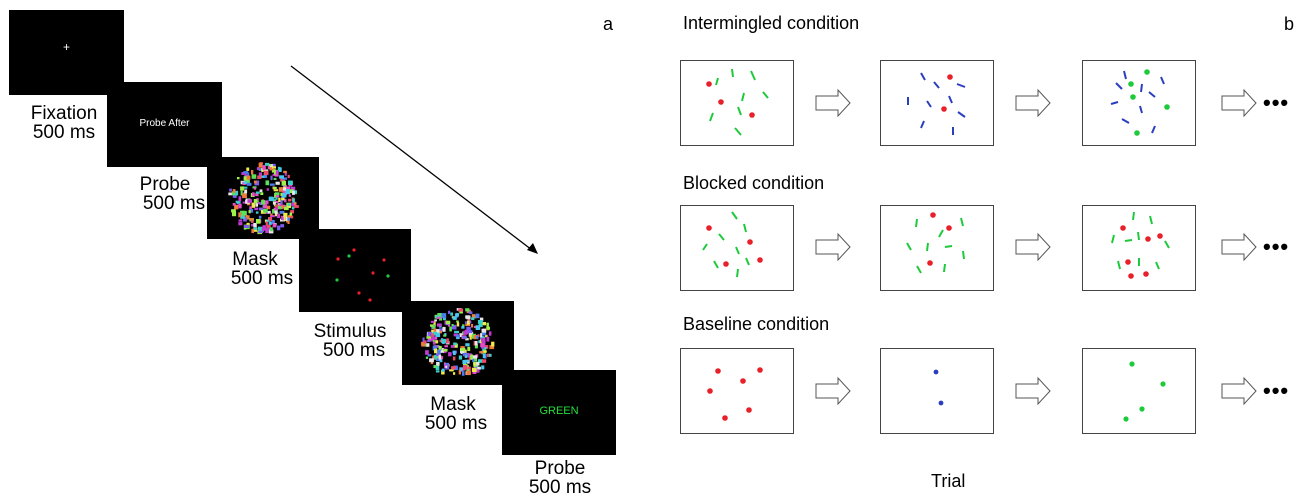  Describe the element at coordinates (262, 278) in the screenshot. I see `mask-label-1-duration: 500 ms` at that location.